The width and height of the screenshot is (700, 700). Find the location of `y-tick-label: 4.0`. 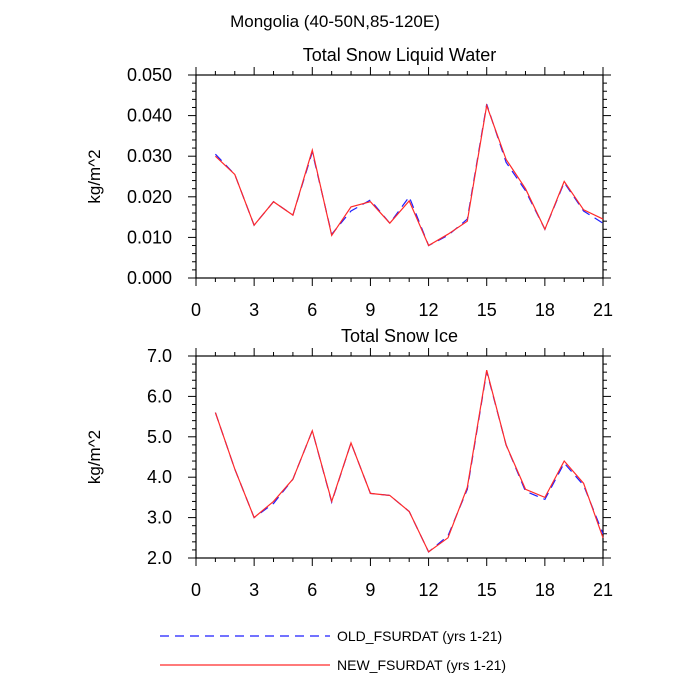

y-tick-label: 4.0 is located at coordinates (159, 477).